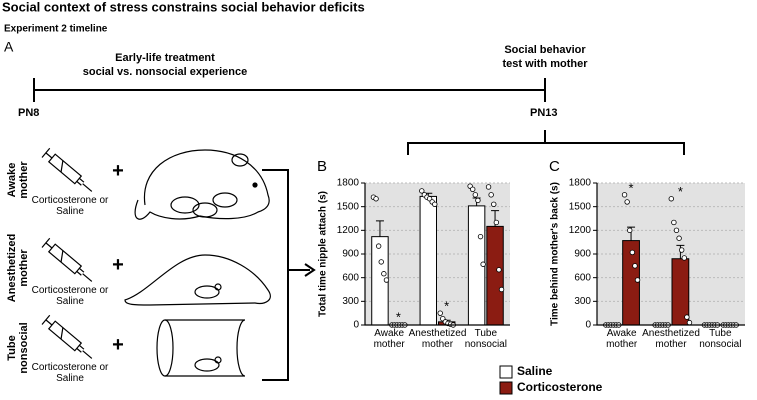  Describe the element at coordinates (28, 113) in the screenshot. I see `timeline-start: PN8` at that location.